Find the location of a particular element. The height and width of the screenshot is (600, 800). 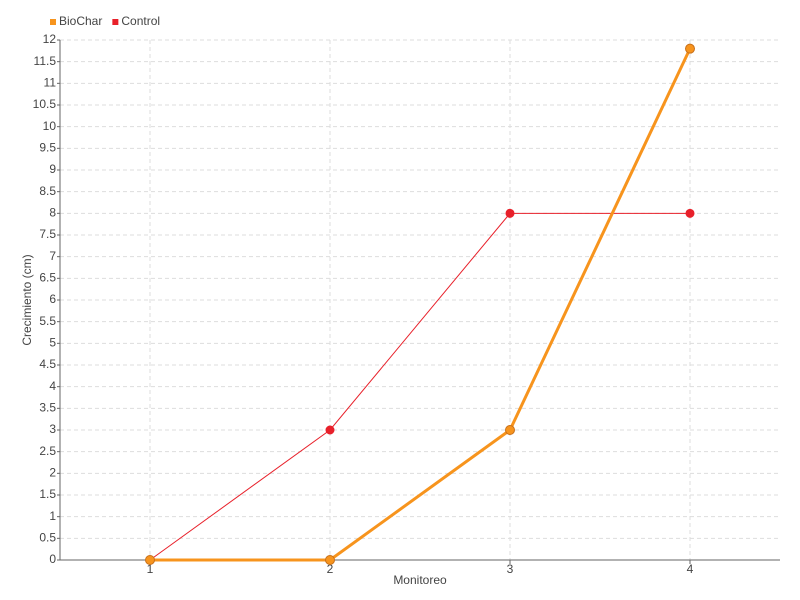

y-tick-label: 11.5 is located at coordinates (45, 61).